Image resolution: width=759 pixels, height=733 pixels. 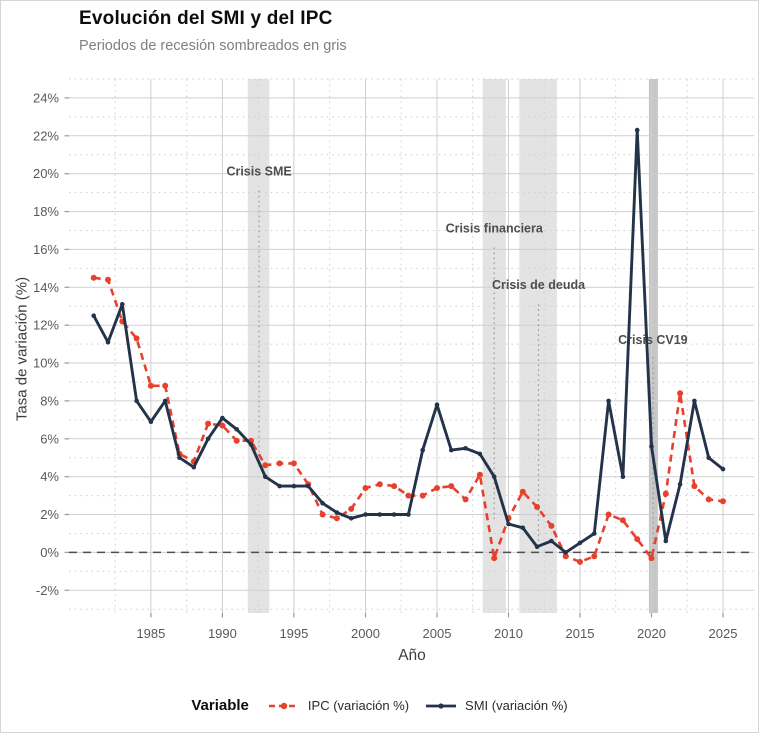 What do you see at coordinates (46, 363) in the screenshot?
I see `y-tick-label: 10%` at bounding box center [46, 363].